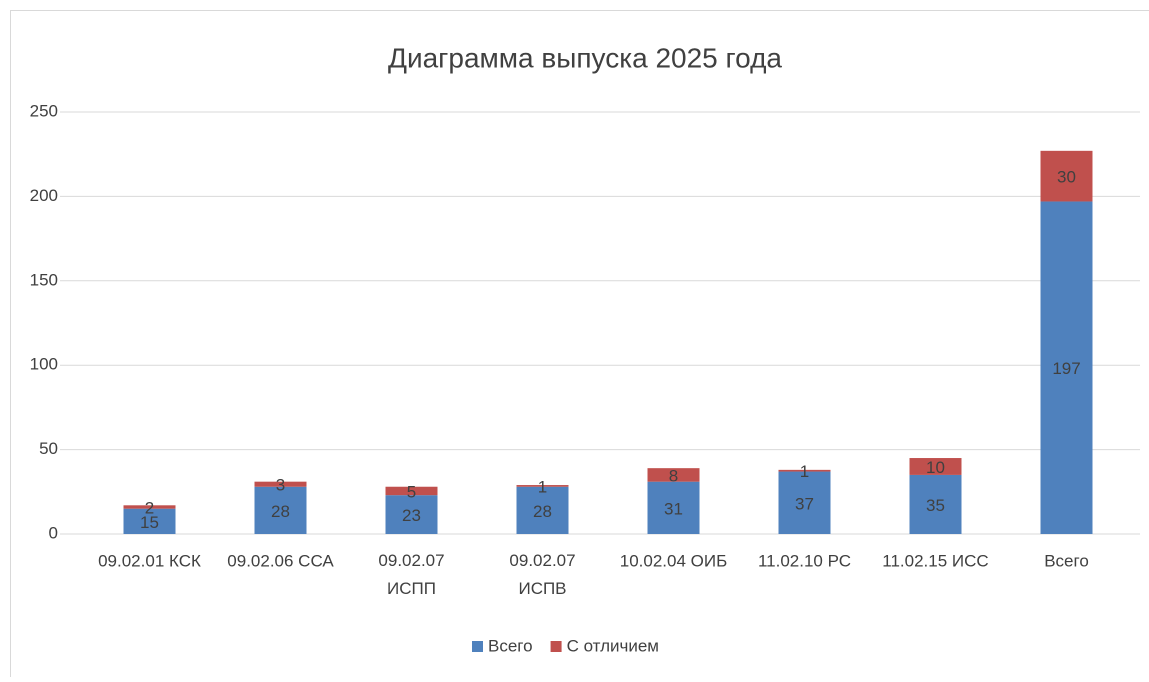  What do you see at coordinates (804, 503) in the screenshot?
I see `data-label: 37` at bounding box center [804, 503].